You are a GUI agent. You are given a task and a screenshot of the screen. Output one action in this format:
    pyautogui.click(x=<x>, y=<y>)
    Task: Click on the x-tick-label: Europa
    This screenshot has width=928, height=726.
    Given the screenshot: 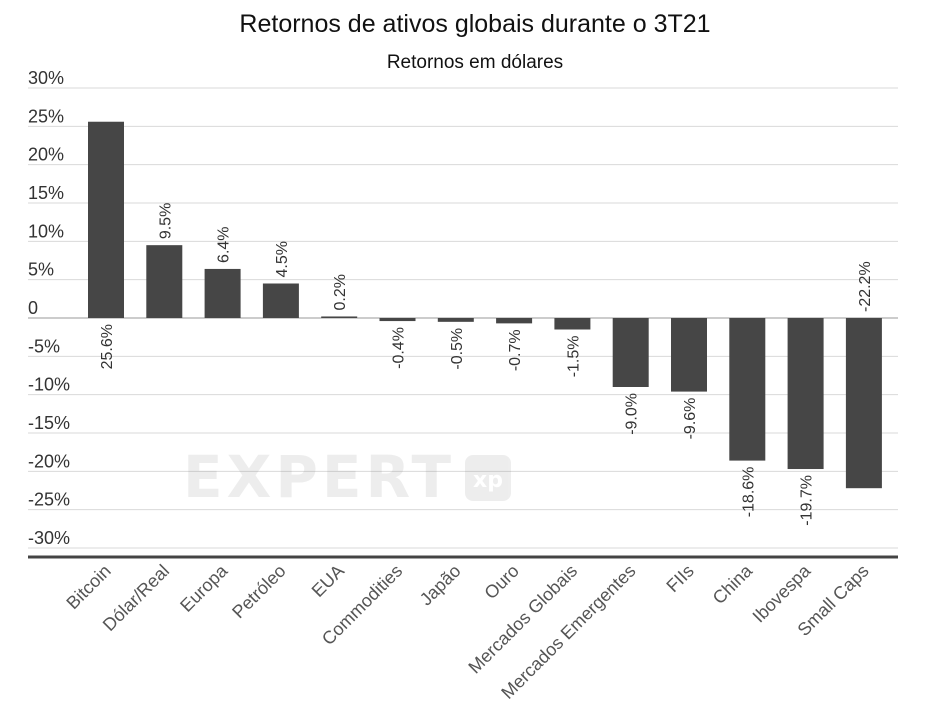 What is the action you would take?
    pyautogui.click(x=204, y=588)
    